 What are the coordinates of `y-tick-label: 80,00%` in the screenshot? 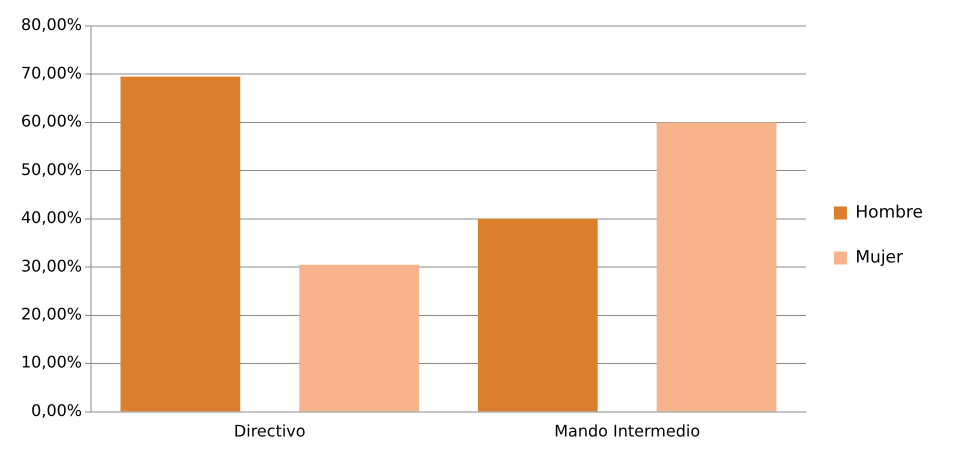 It's located at (51, 24).